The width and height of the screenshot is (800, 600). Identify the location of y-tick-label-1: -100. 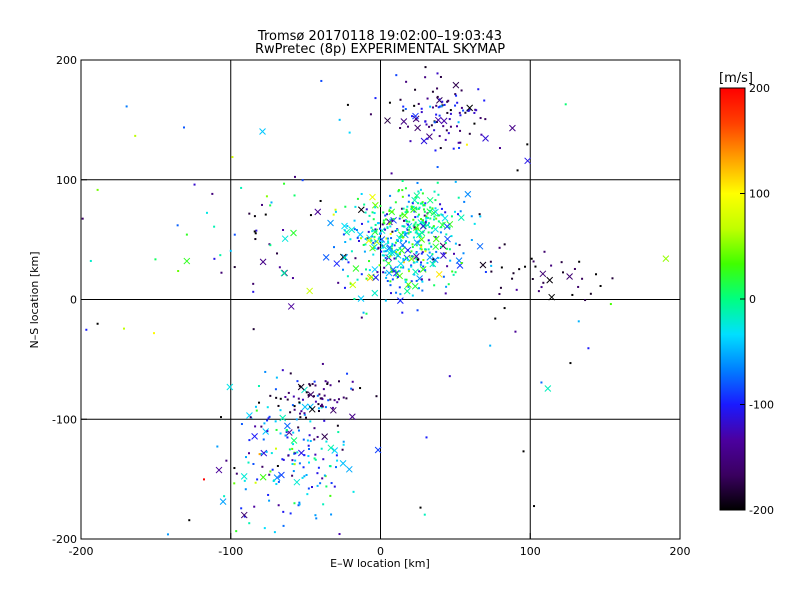
(64, 419).